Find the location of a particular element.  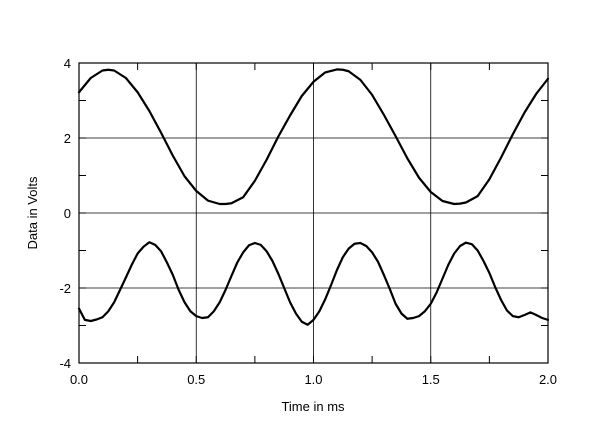

y-tick-label: -4 is located at coordinates (65, 363).